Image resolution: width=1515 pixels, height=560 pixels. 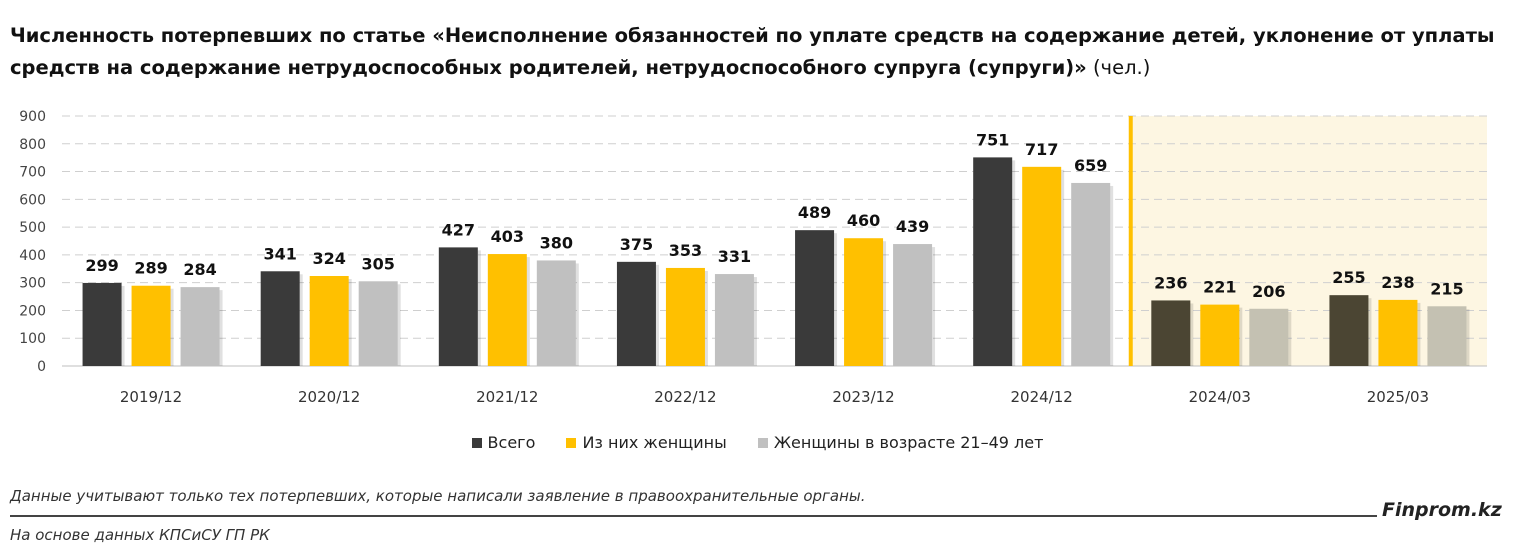 I want to click on x-tick-label: 2019/12, so click(x=151, y=397).